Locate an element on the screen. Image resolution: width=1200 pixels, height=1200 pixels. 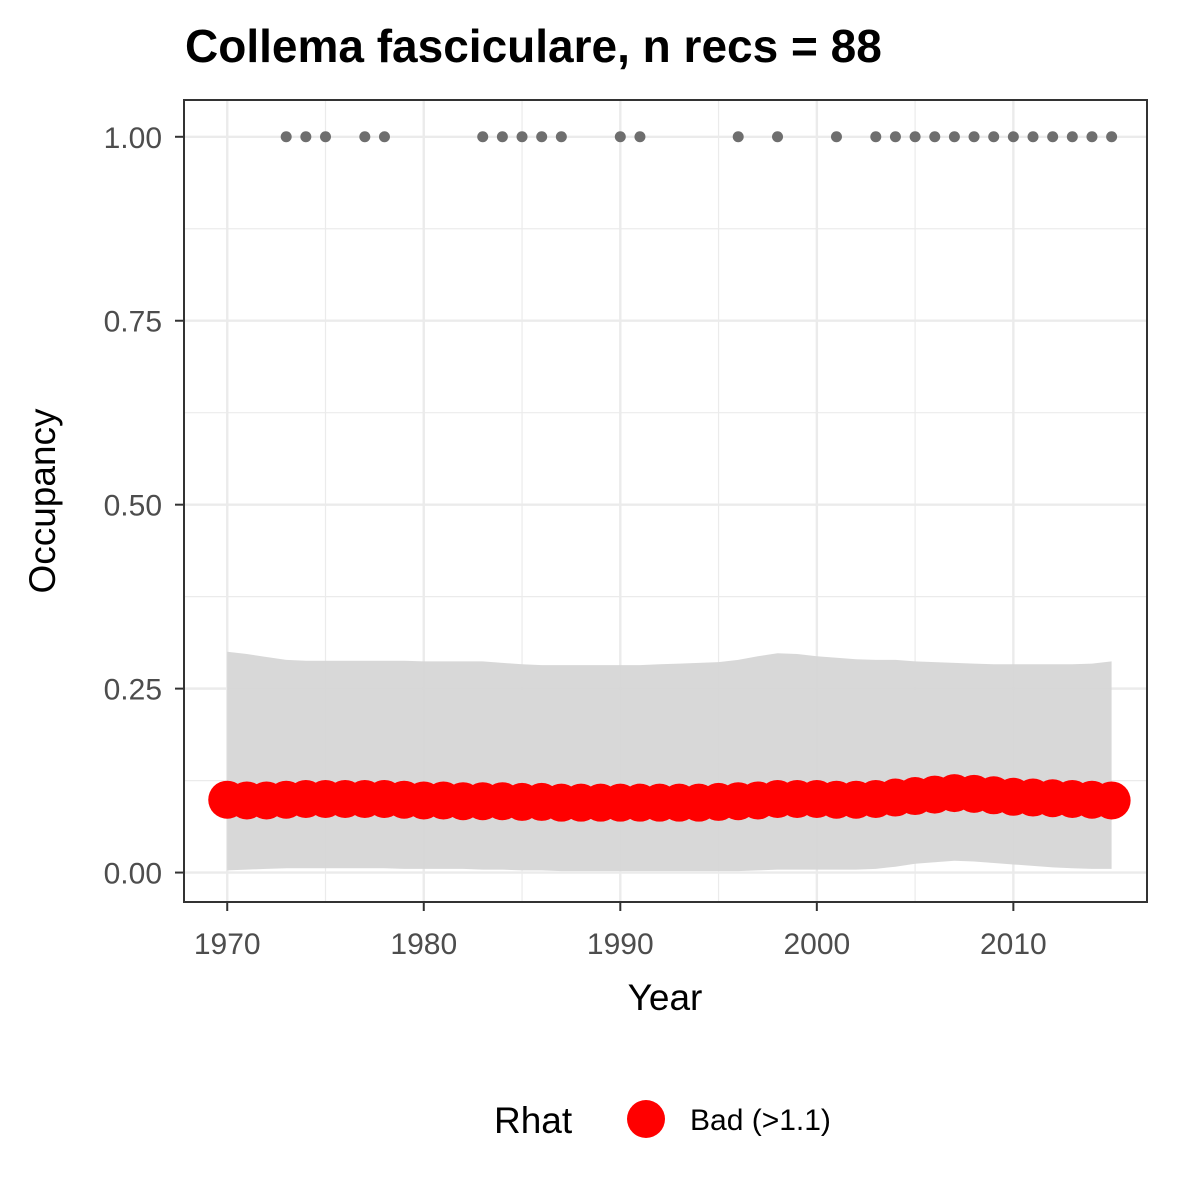
y-tick-label: 0.25 is located at coordinates (133, 690).